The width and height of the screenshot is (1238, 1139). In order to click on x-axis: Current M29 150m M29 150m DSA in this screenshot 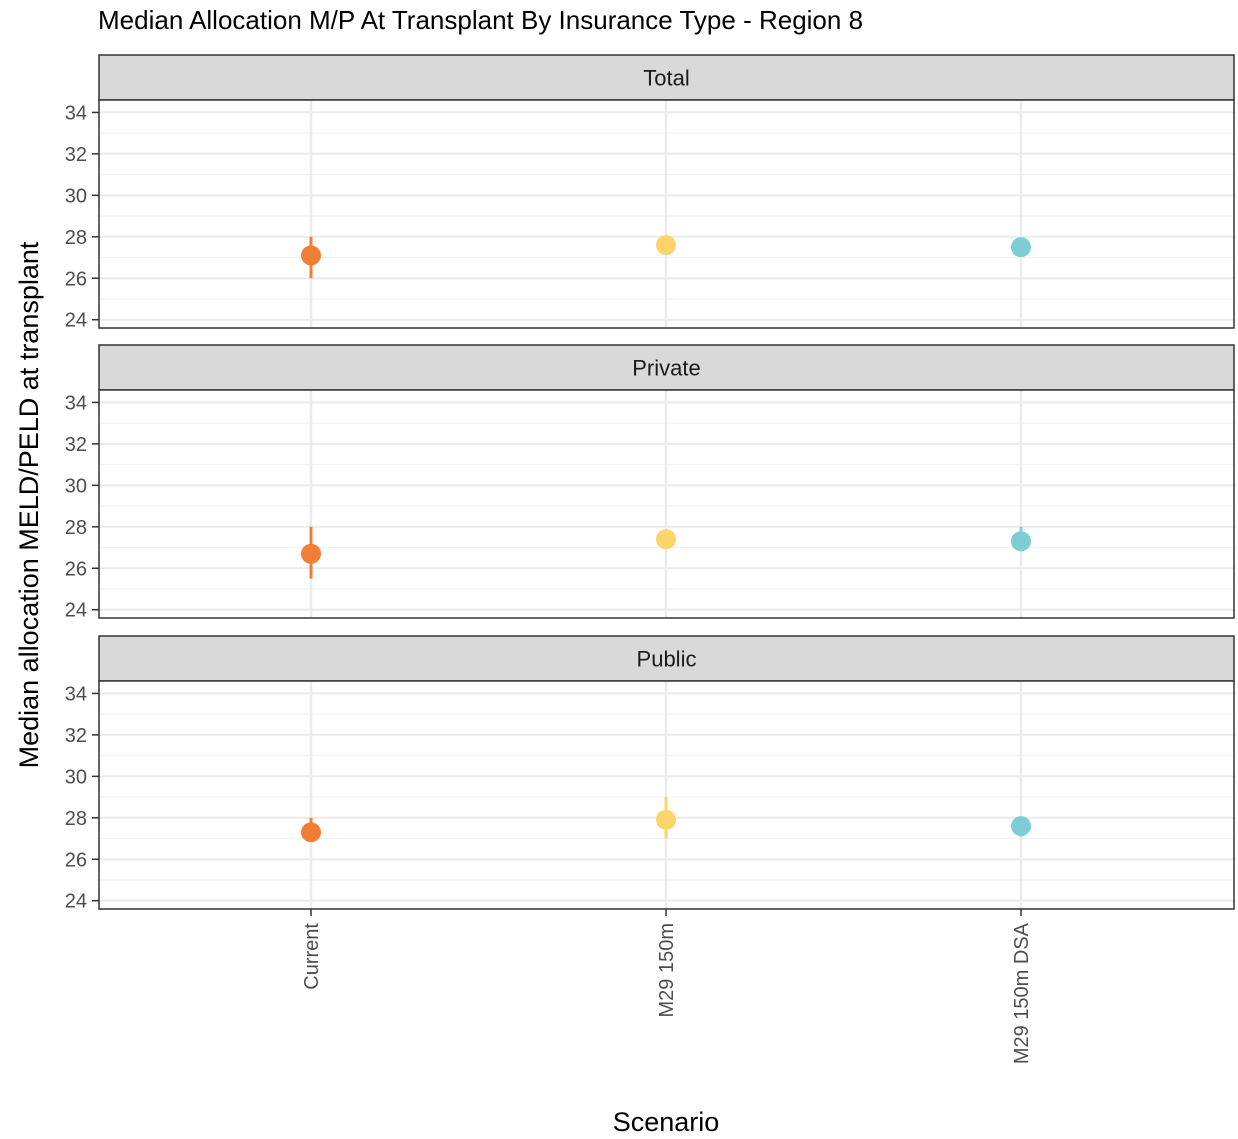, I will do `click(667, 986)`.